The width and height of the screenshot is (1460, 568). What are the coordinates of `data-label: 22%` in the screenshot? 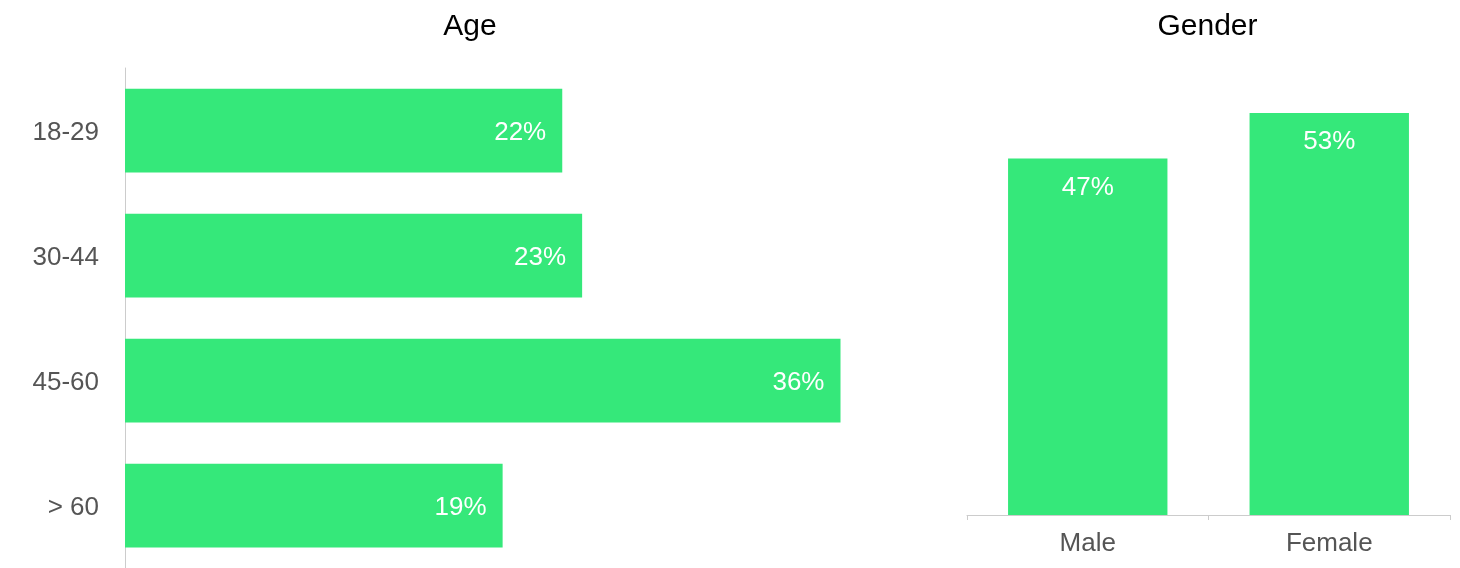 It's located at (520, 130).